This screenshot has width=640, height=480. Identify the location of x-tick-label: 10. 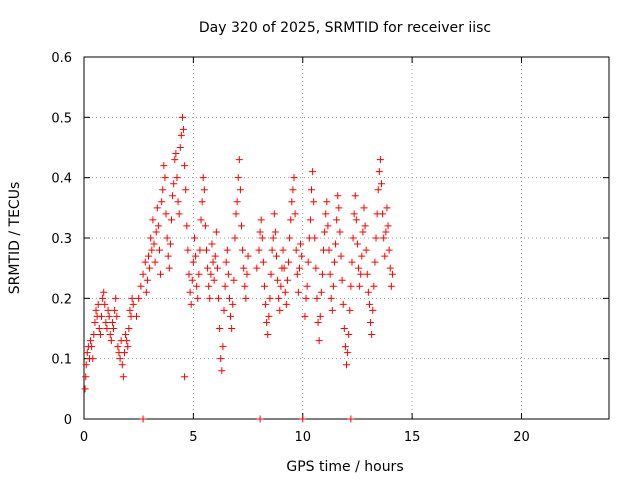
(302, 437).